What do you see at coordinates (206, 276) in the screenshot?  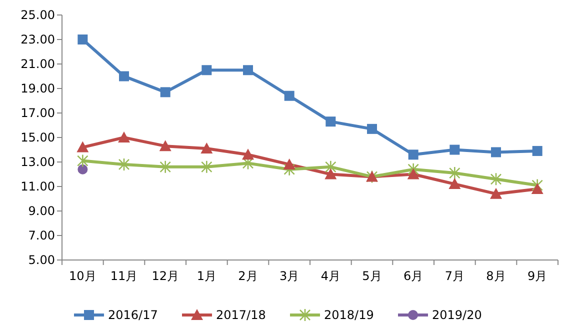 I see `x-tick-label: 1月` at bounding box center [206, 276].